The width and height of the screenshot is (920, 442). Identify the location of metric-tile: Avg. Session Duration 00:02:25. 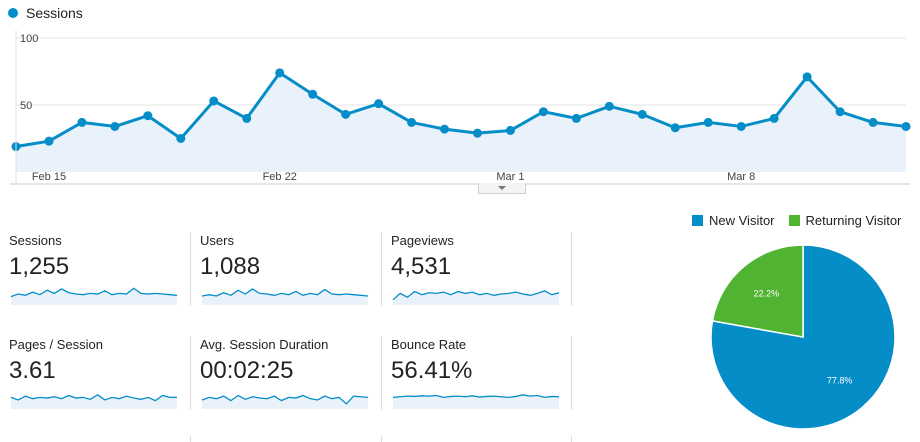
(290, 373).